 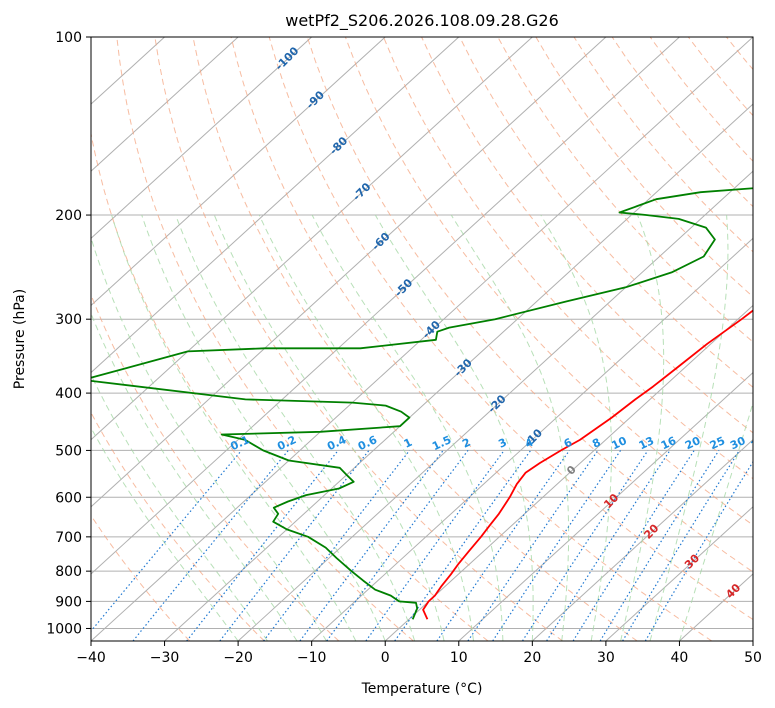 I want to click on y-tick-label: 1000, so click(x=64, y=629).